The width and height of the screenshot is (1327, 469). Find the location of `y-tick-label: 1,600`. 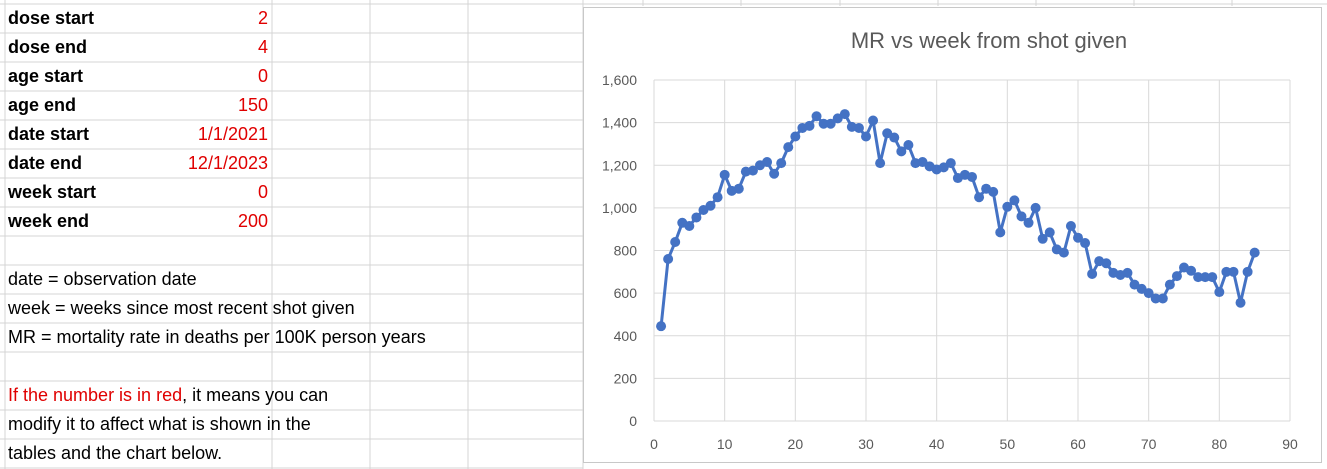

y-tick-label: 1,600 is located at coordinates (619, 80).